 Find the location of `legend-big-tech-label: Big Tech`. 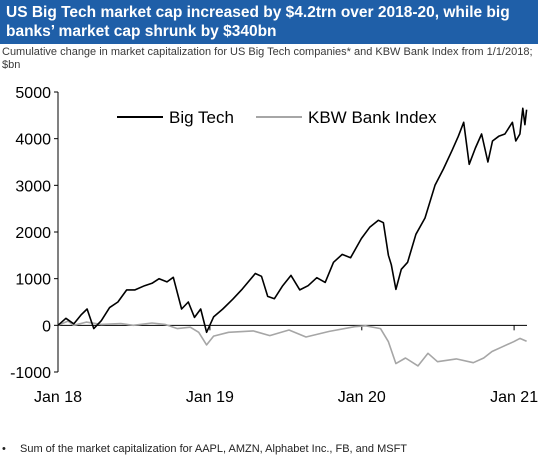

legend-big-tech-label: Big Tech is located at coordinates (201, 117).